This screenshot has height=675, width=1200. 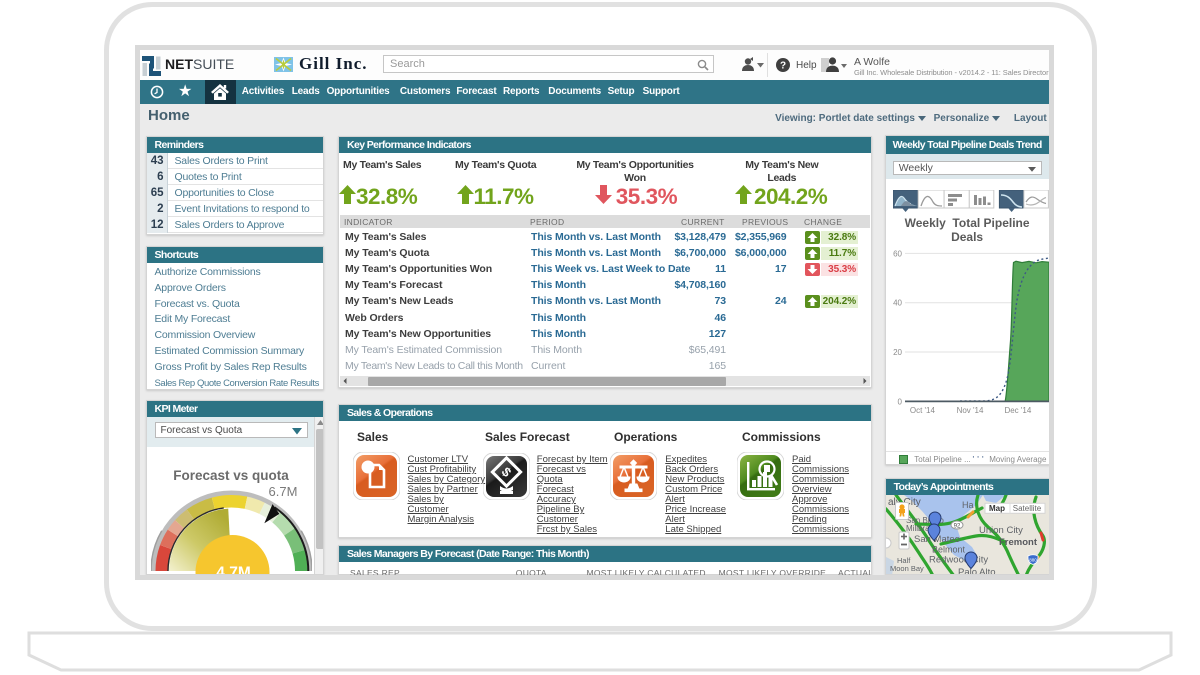 What do you see at coordinates (958, 559) in the screenshot?
I see `svg-text: Redwood City` at bounding box center [958, 559].